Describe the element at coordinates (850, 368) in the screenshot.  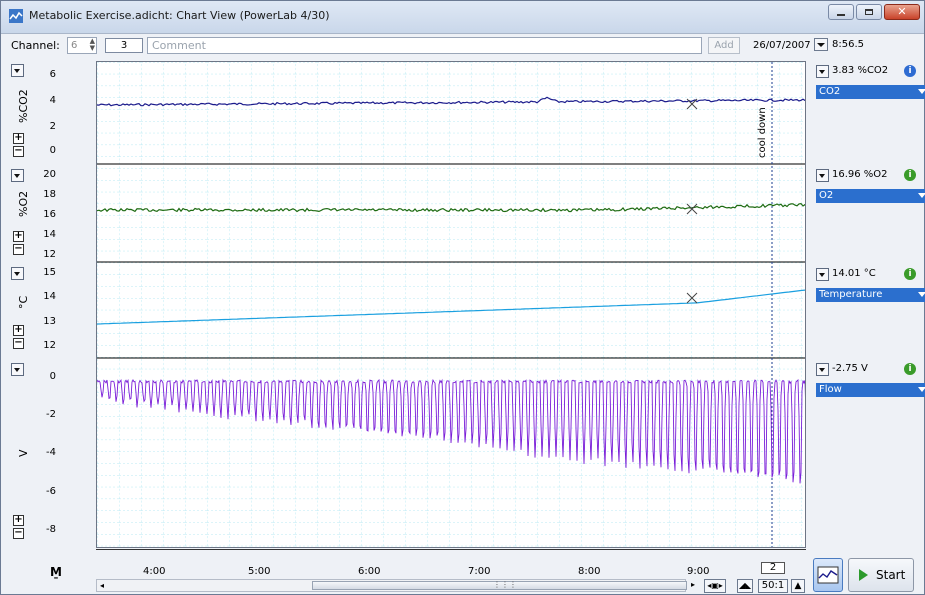
I see `readout-value: -2.75 V` at that location.